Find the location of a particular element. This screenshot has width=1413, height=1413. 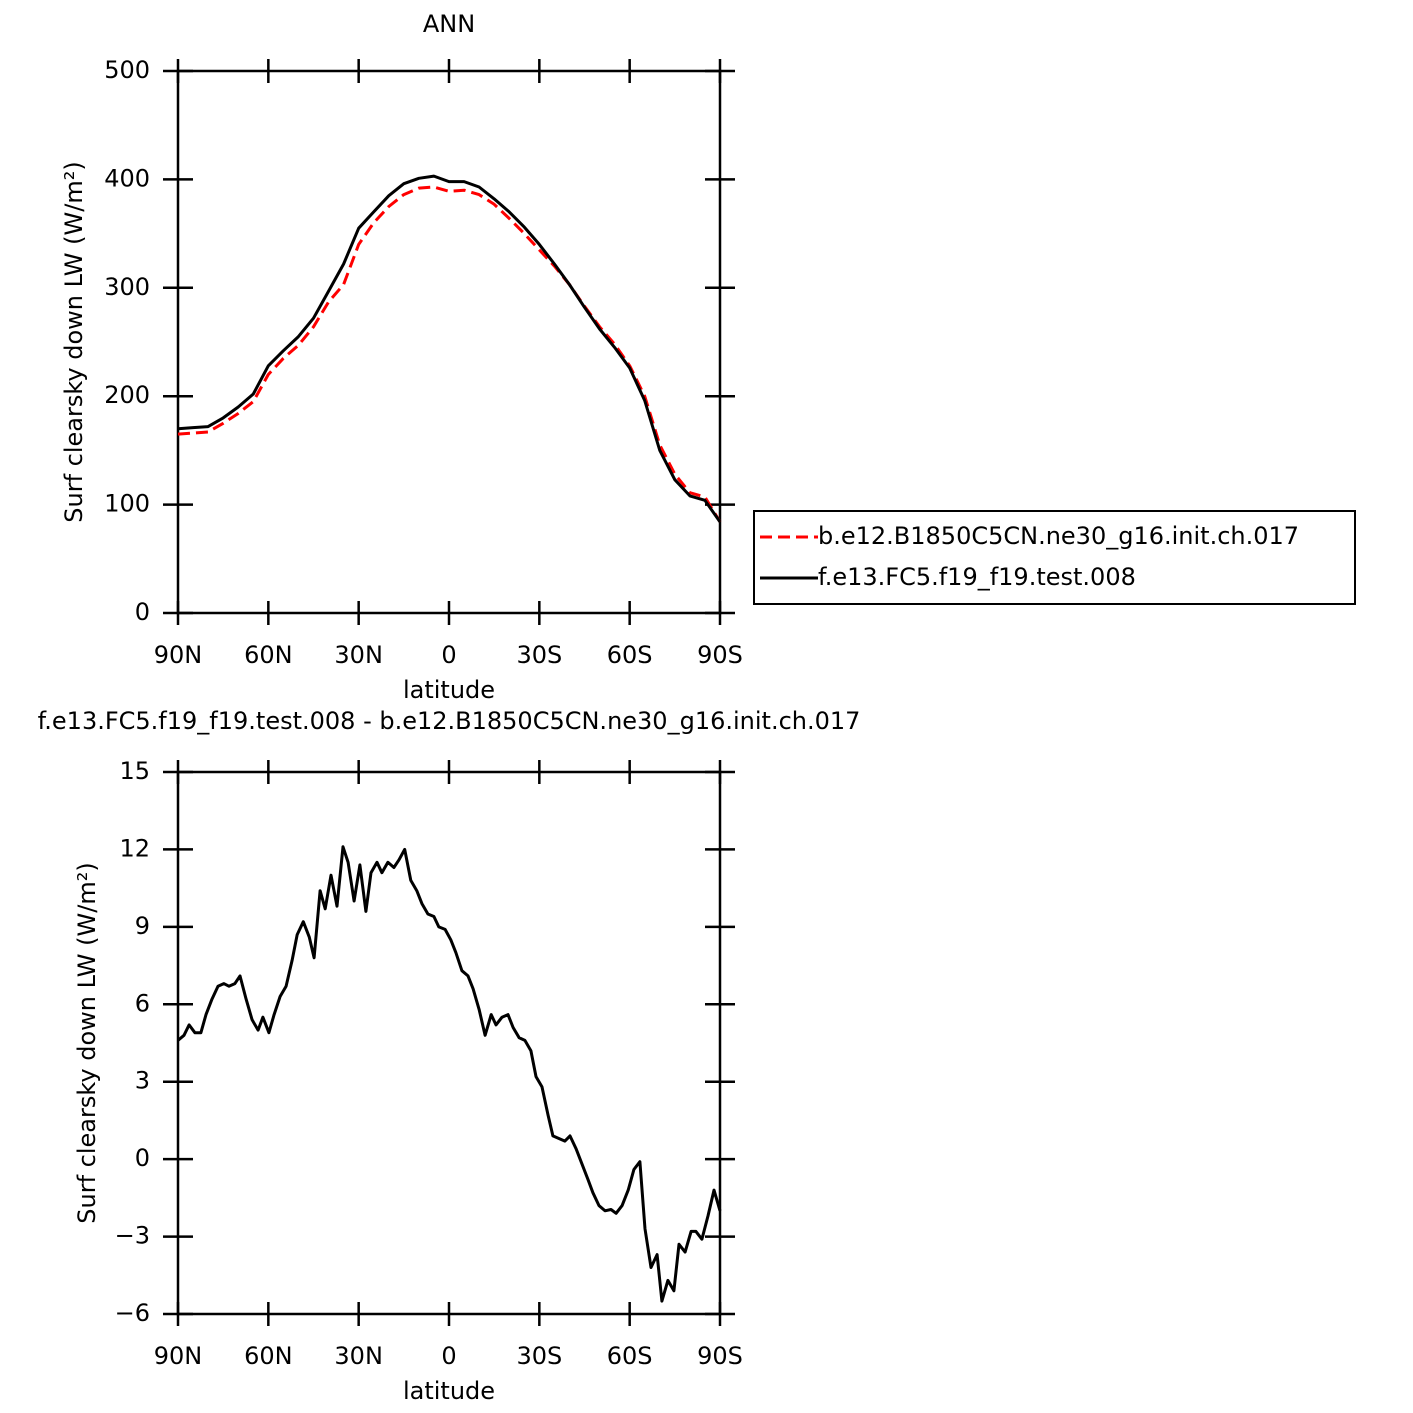

legend-label: b.e12.B1850C5CN.ne30_g16.init.ch.017 is located at coordinates (1058, 536).